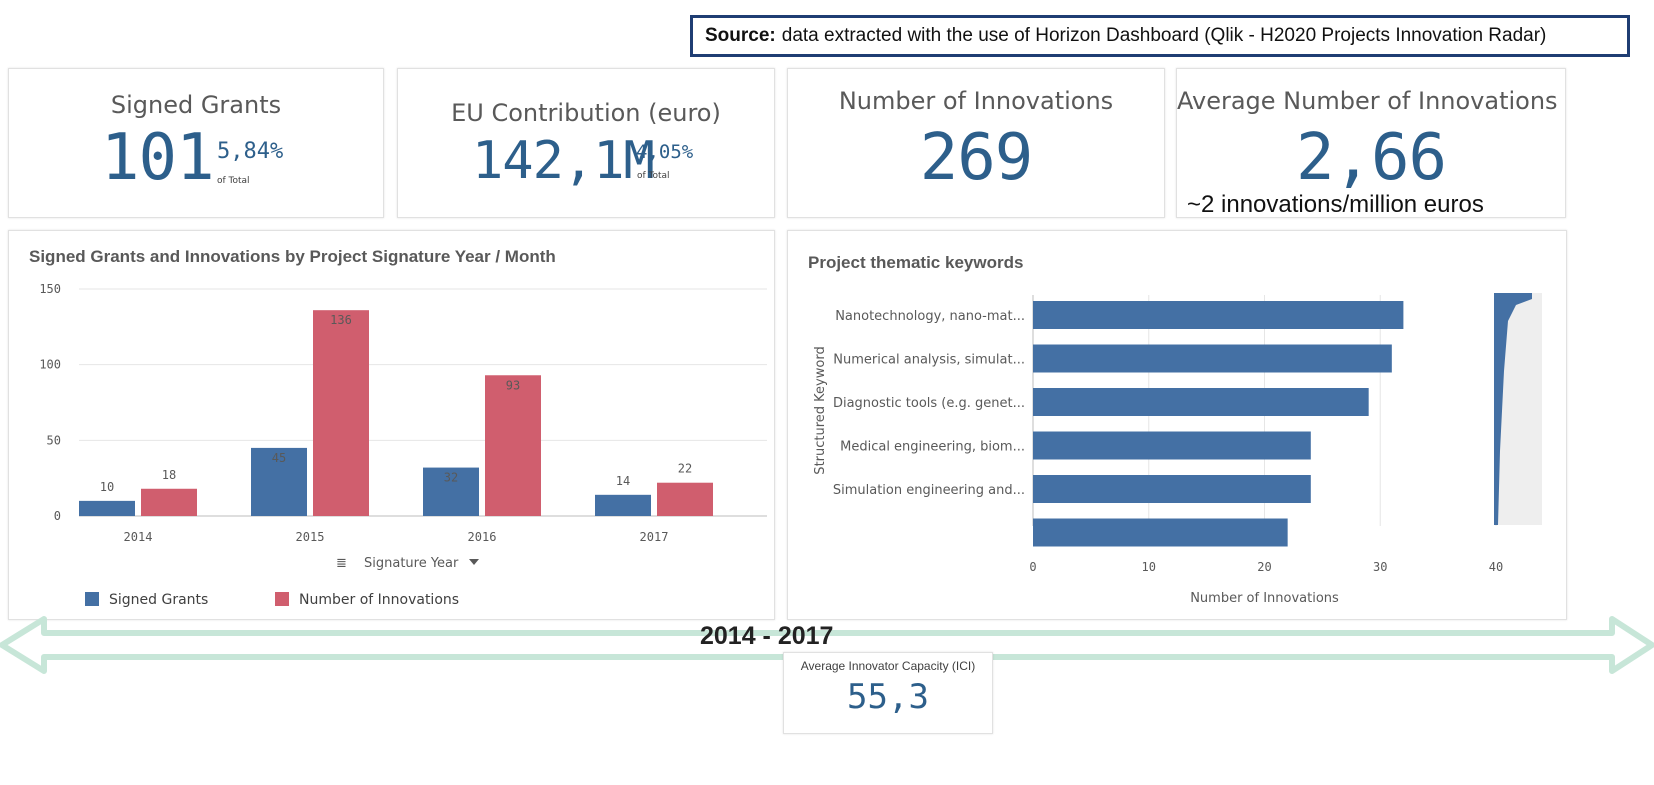  I want to click on kpi-title: Signed Grants, so click(196, 105).